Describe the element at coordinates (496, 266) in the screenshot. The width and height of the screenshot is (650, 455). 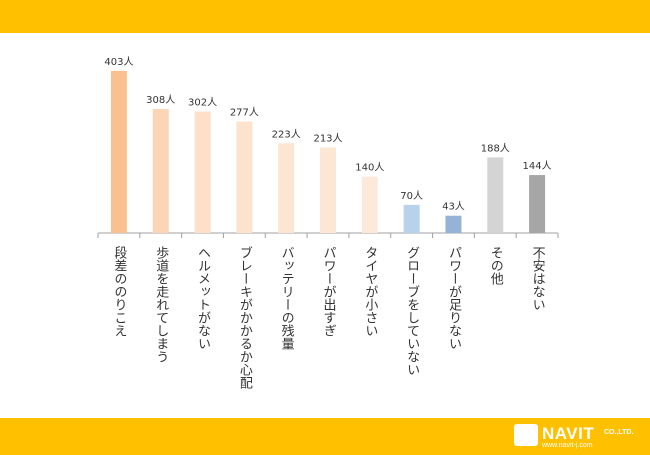
I see `category-label: その他` at that location.